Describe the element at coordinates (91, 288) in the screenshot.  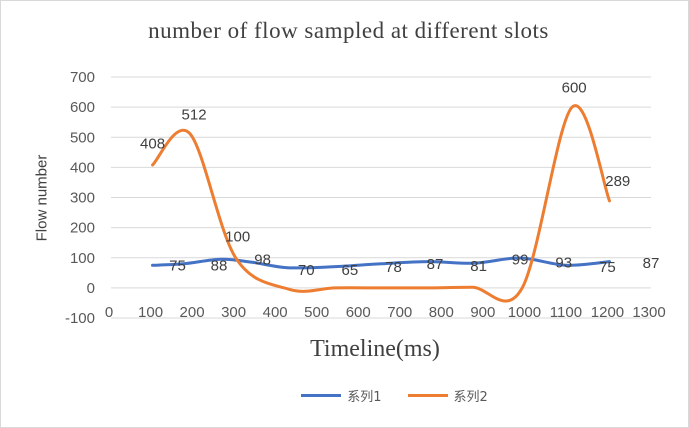
I see `y-tick-label-1: 0` at that location.